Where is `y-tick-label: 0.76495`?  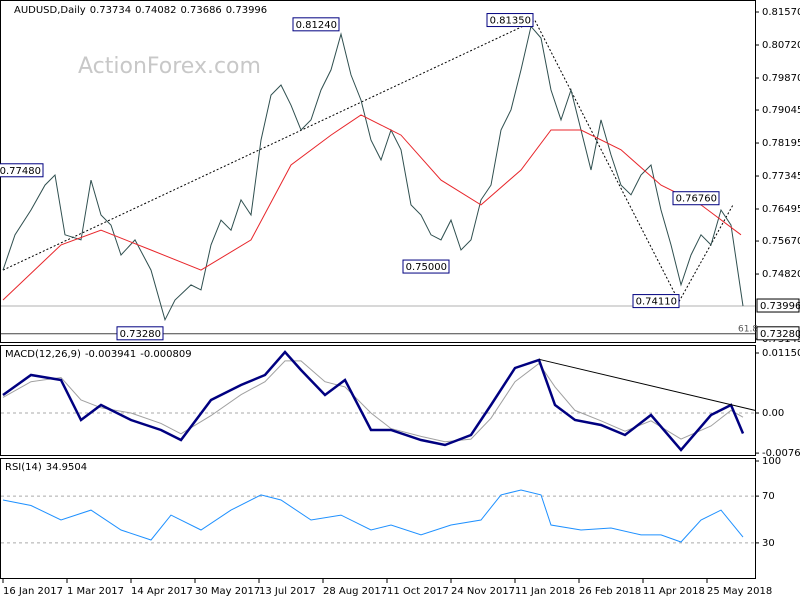 y-tick-label: 0.76495 is located at coordinates (781, 209).